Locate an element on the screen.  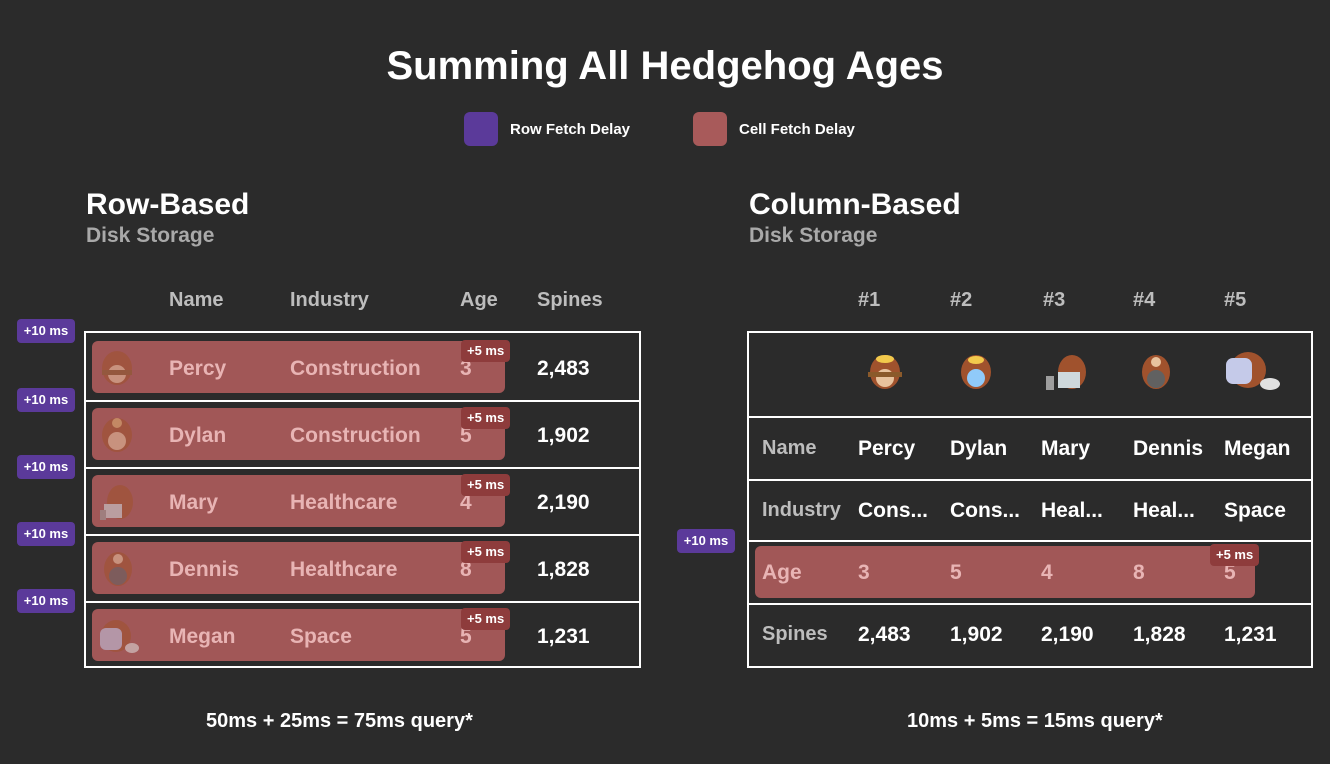
legend-label: Cell Fetch Delay is located at coordinates (797, 129).